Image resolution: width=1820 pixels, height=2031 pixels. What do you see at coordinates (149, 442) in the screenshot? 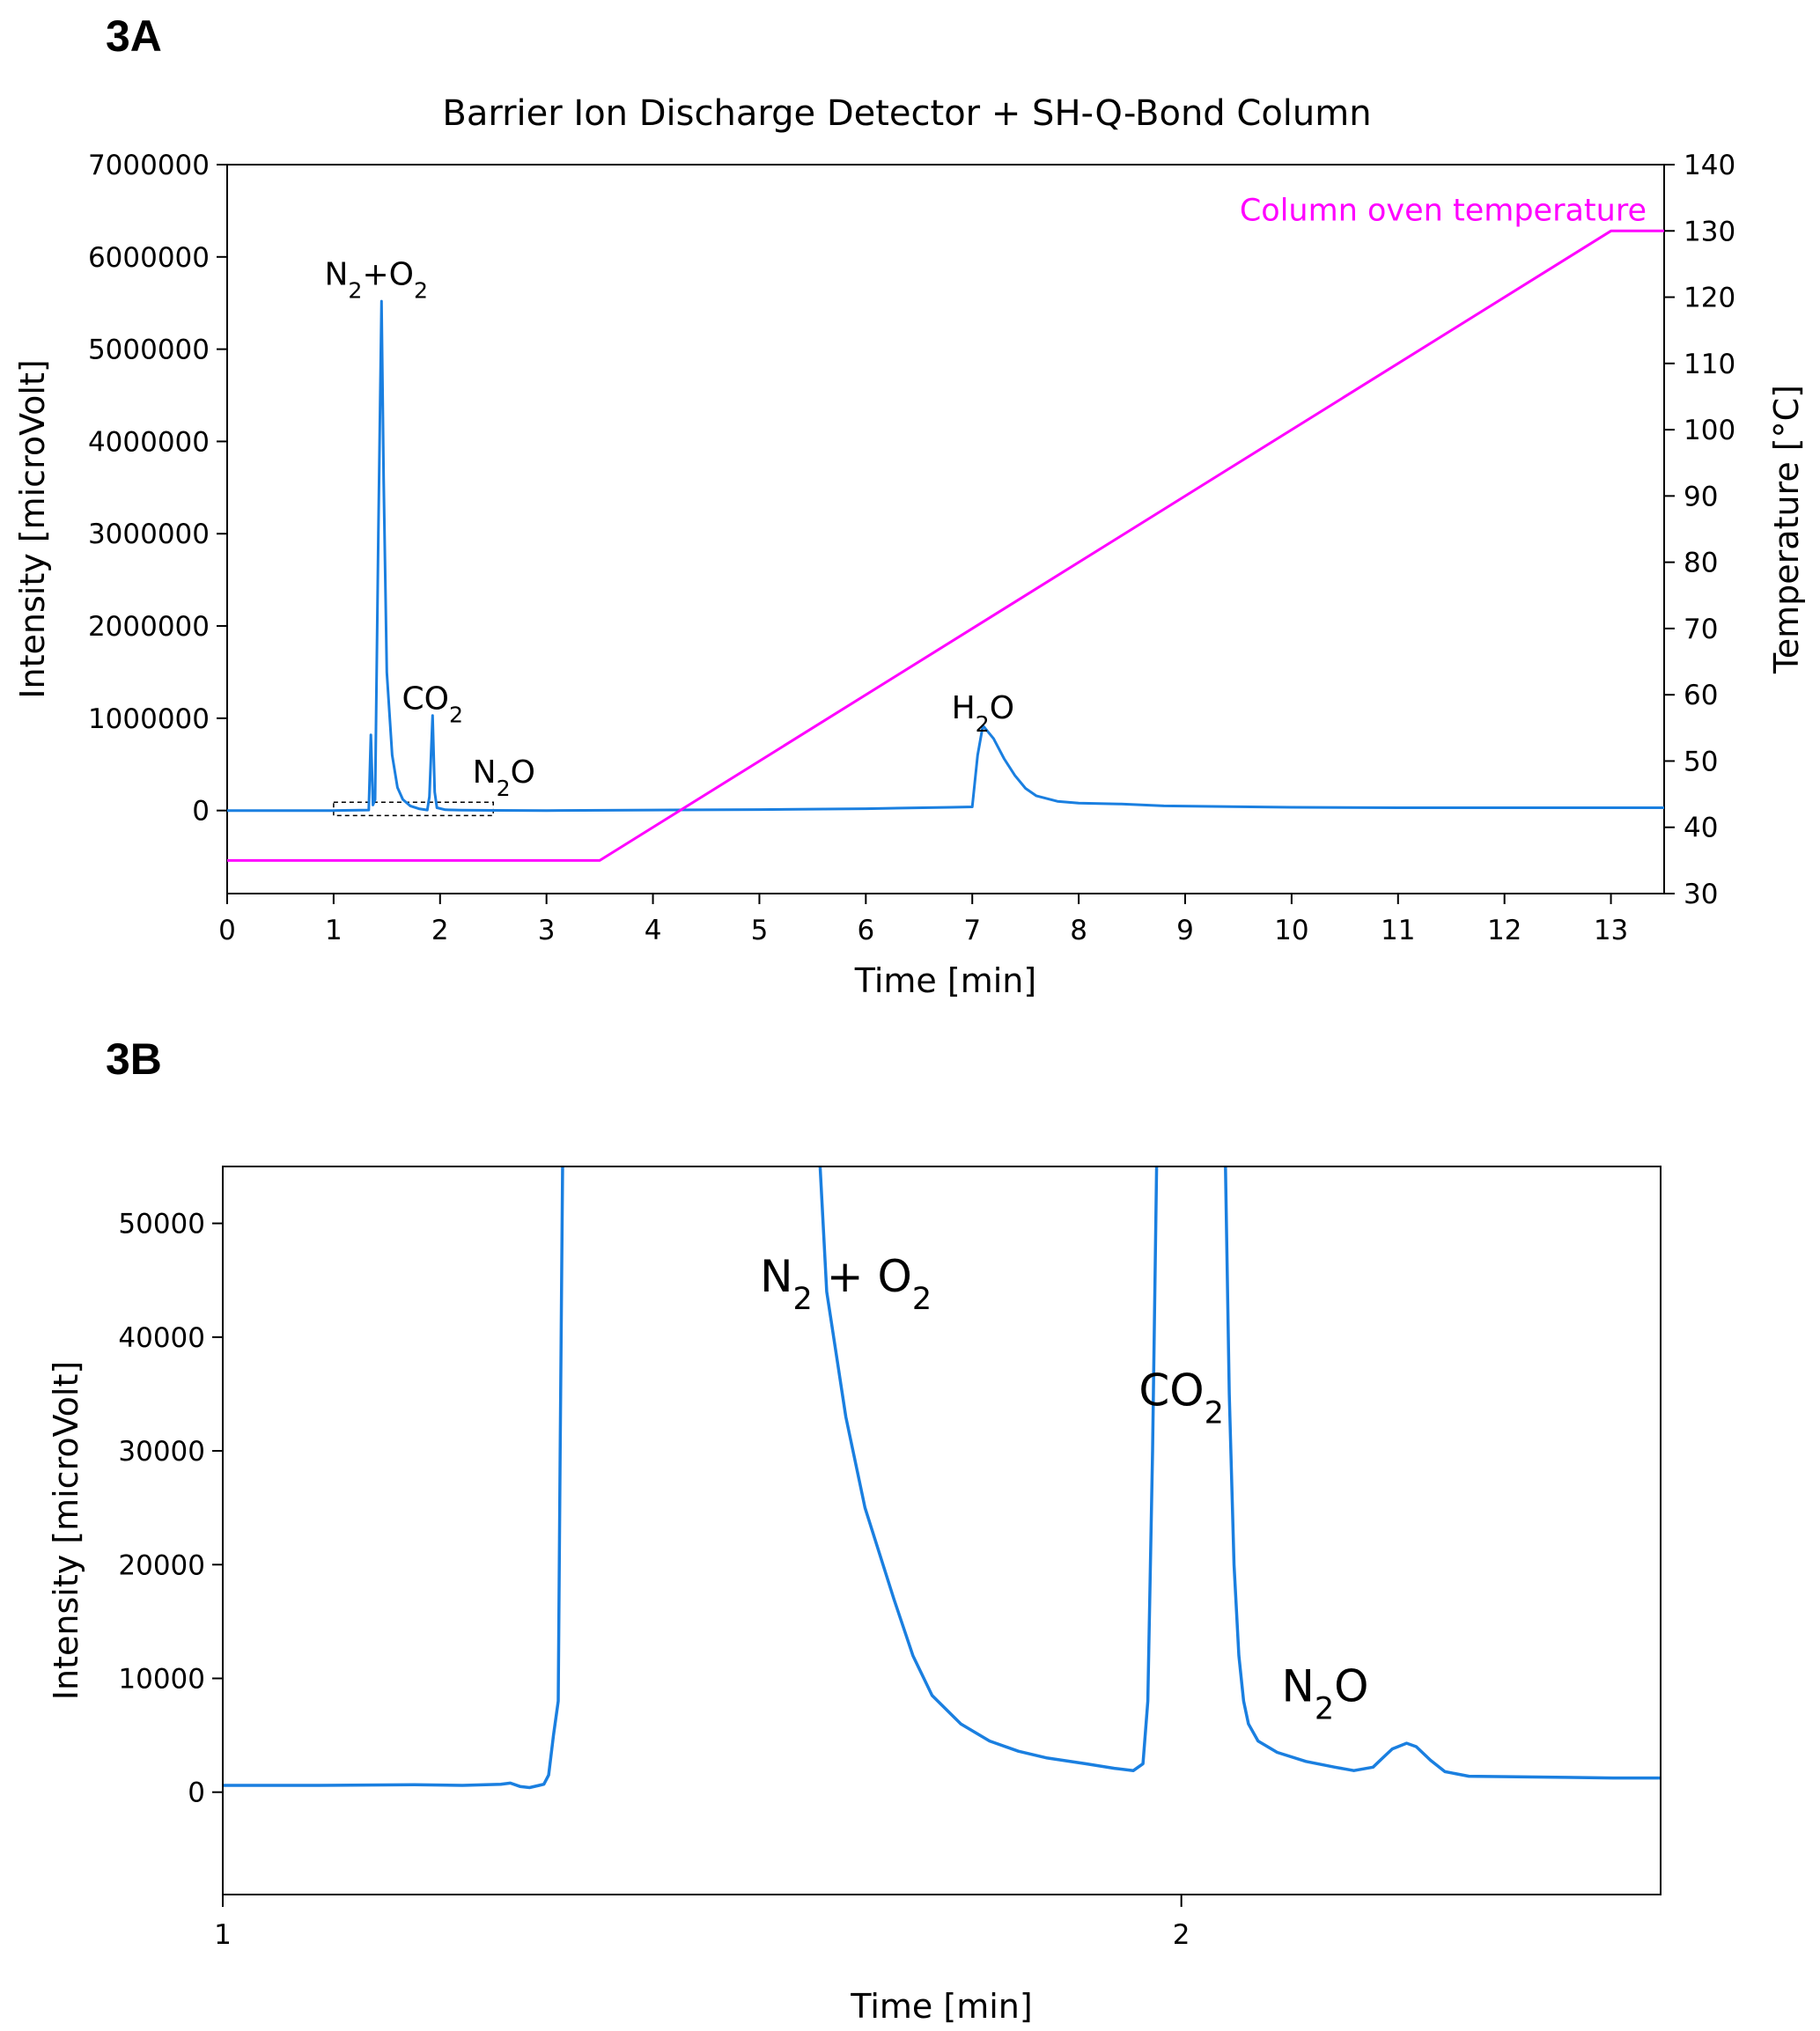
I see `y-tick-label: 4000000` at bounding box center [149, 442].